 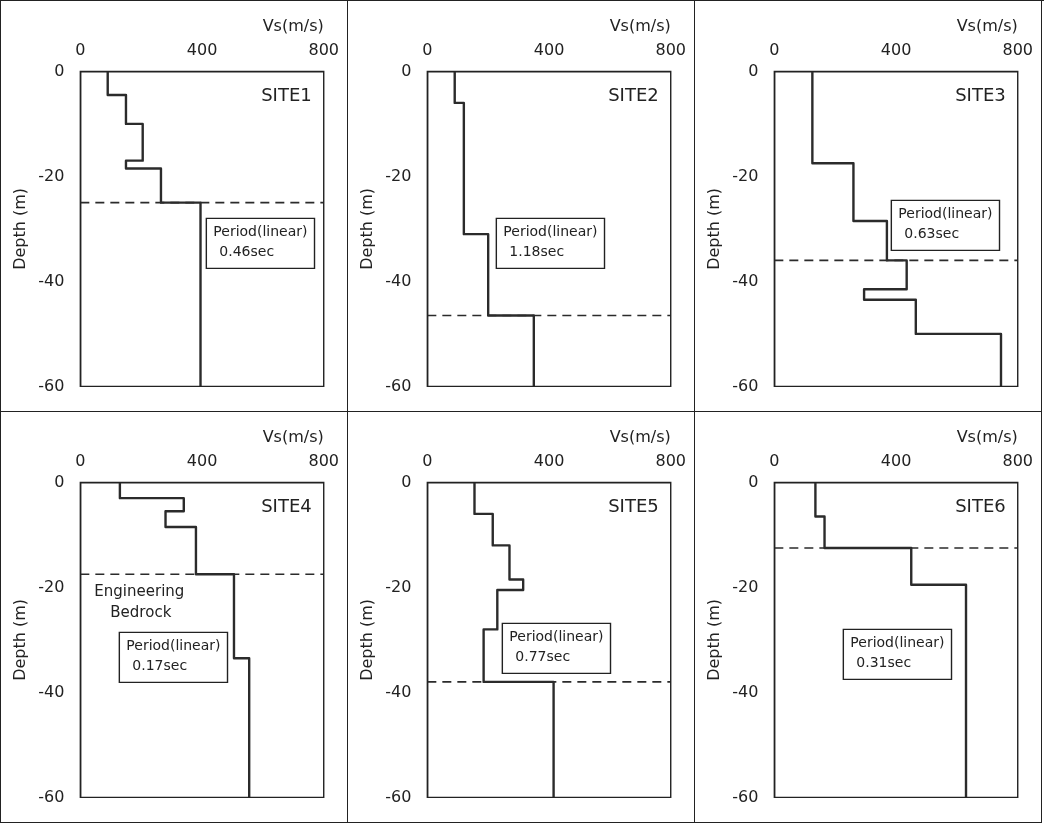 What do you see at coordinates (173, 654) in the screenshot?
I see `annotation: Period(linear) 0.17sec` at bounding box center [173, 654].